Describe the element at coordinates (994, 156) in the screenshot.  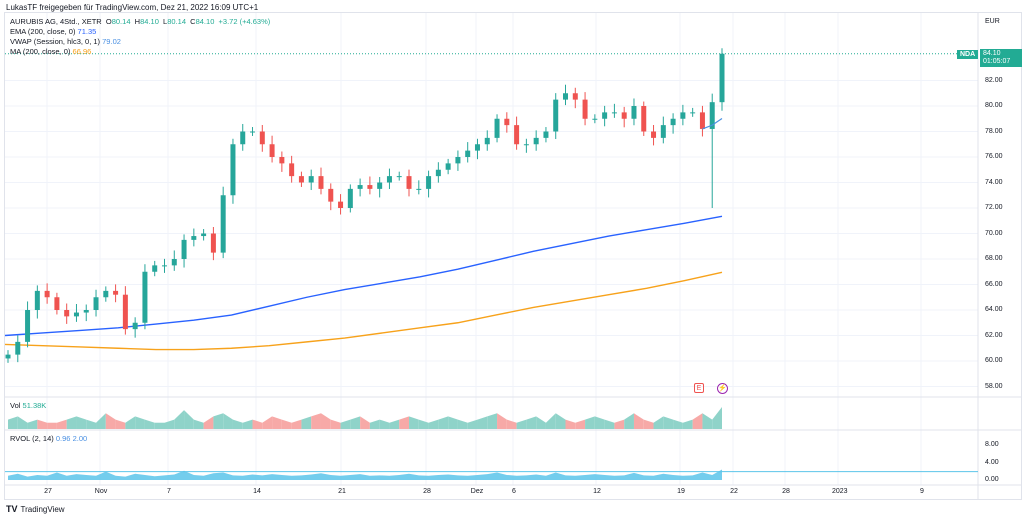
I see `price-tick: 76.00` at that location.